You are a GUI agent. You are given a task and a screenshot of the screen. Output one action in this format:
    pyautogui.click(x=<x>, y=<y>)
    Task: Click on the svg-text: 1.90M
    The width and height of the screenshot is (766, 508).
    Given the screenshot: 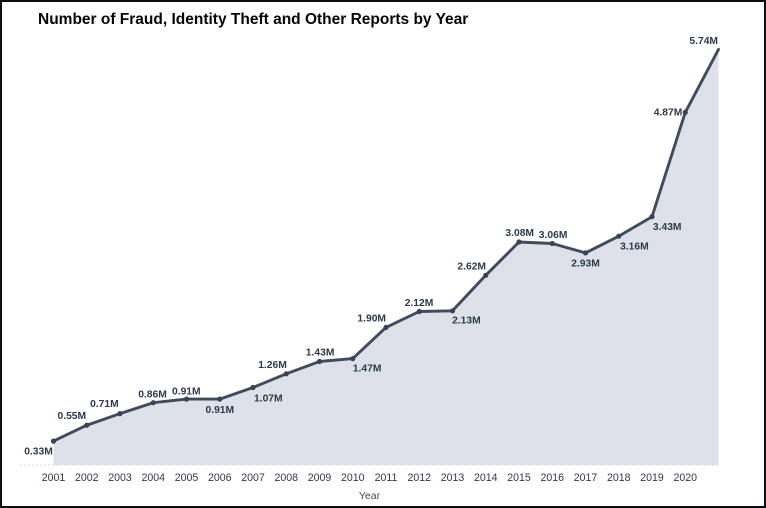 What is the action you would take?
    pyautogui.click(x=371, y=319)
    